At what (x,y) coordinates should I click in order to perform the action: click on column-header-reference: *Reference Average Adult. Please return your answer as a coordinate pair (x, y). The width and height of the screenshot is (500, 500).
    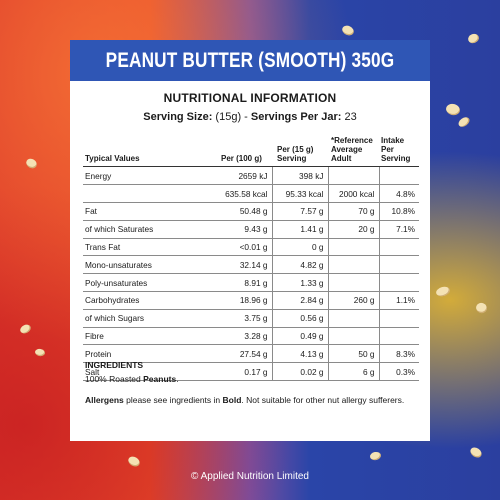
    Looking at the image, I should click on (352, 149).